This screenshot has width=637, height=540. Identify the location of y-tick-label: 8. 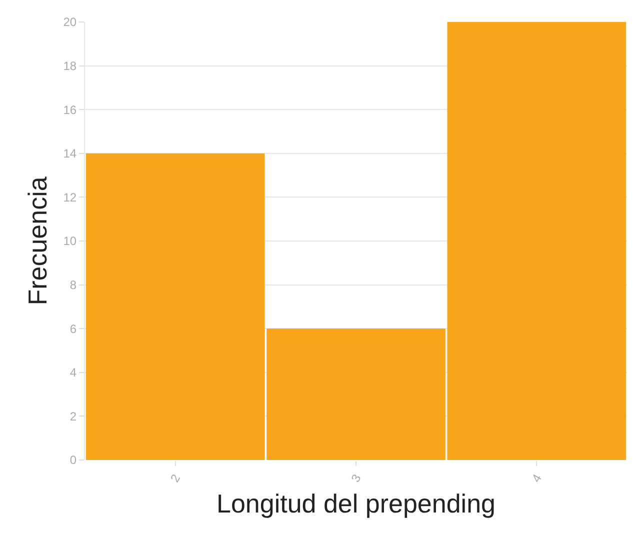
(73, 285).